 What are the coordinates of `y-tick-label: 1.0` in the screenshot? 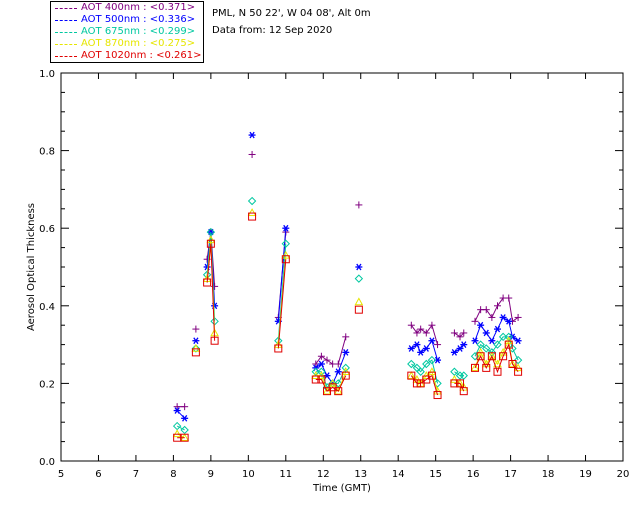 It's located at (47, 74).